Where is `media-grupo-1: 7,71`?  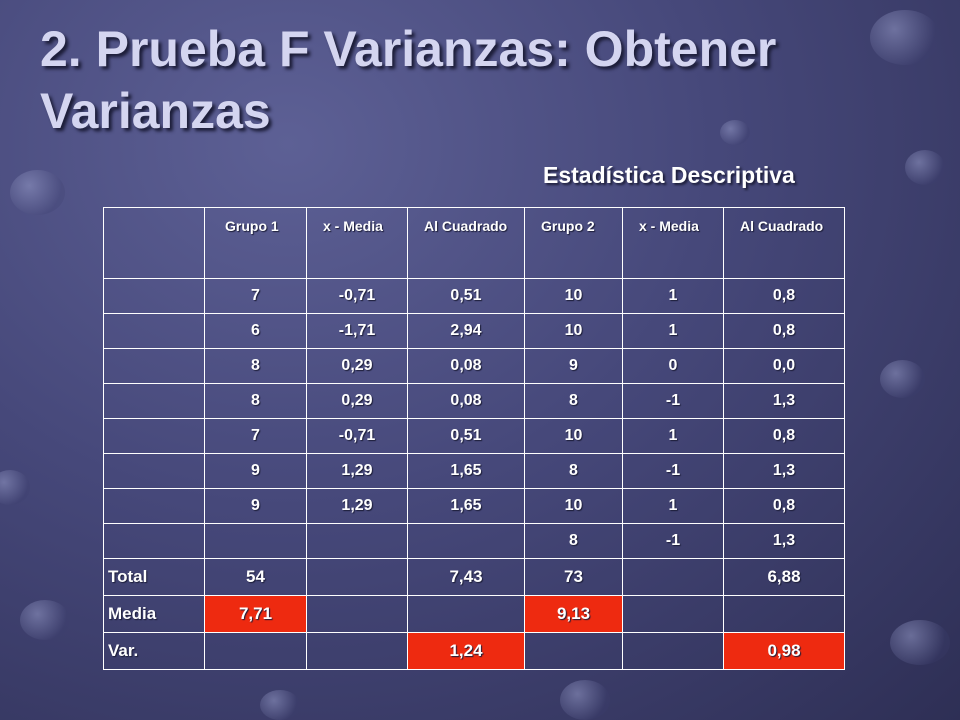 media-grupo-1: 7,71 is located at coordinates (255, 614).